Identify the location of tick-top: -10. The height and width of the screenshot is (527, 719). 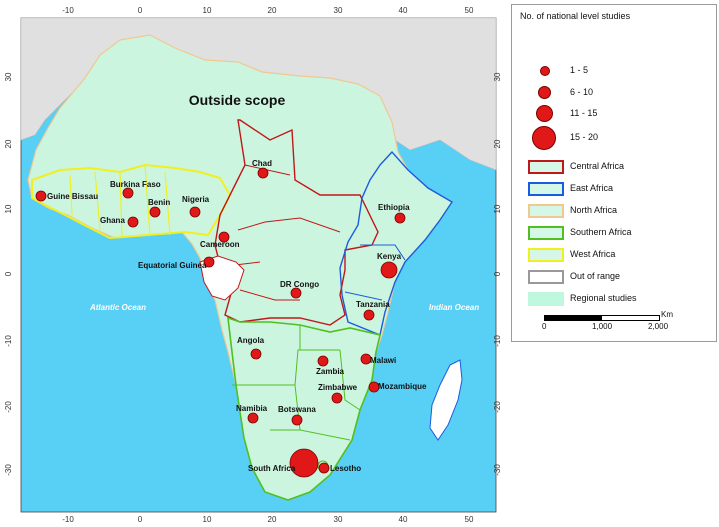
(68, 10).